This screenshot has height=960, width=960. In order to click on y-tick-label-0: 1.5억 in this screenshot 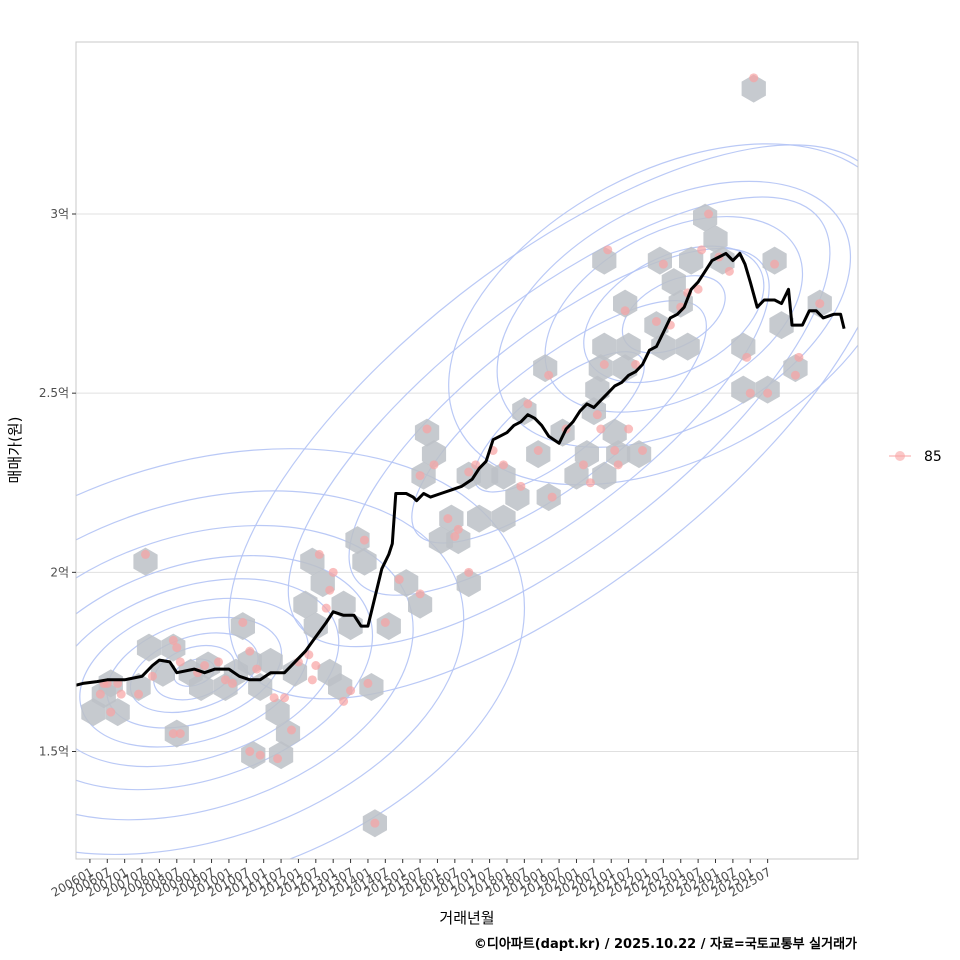, I will do `click(54, 752)`.